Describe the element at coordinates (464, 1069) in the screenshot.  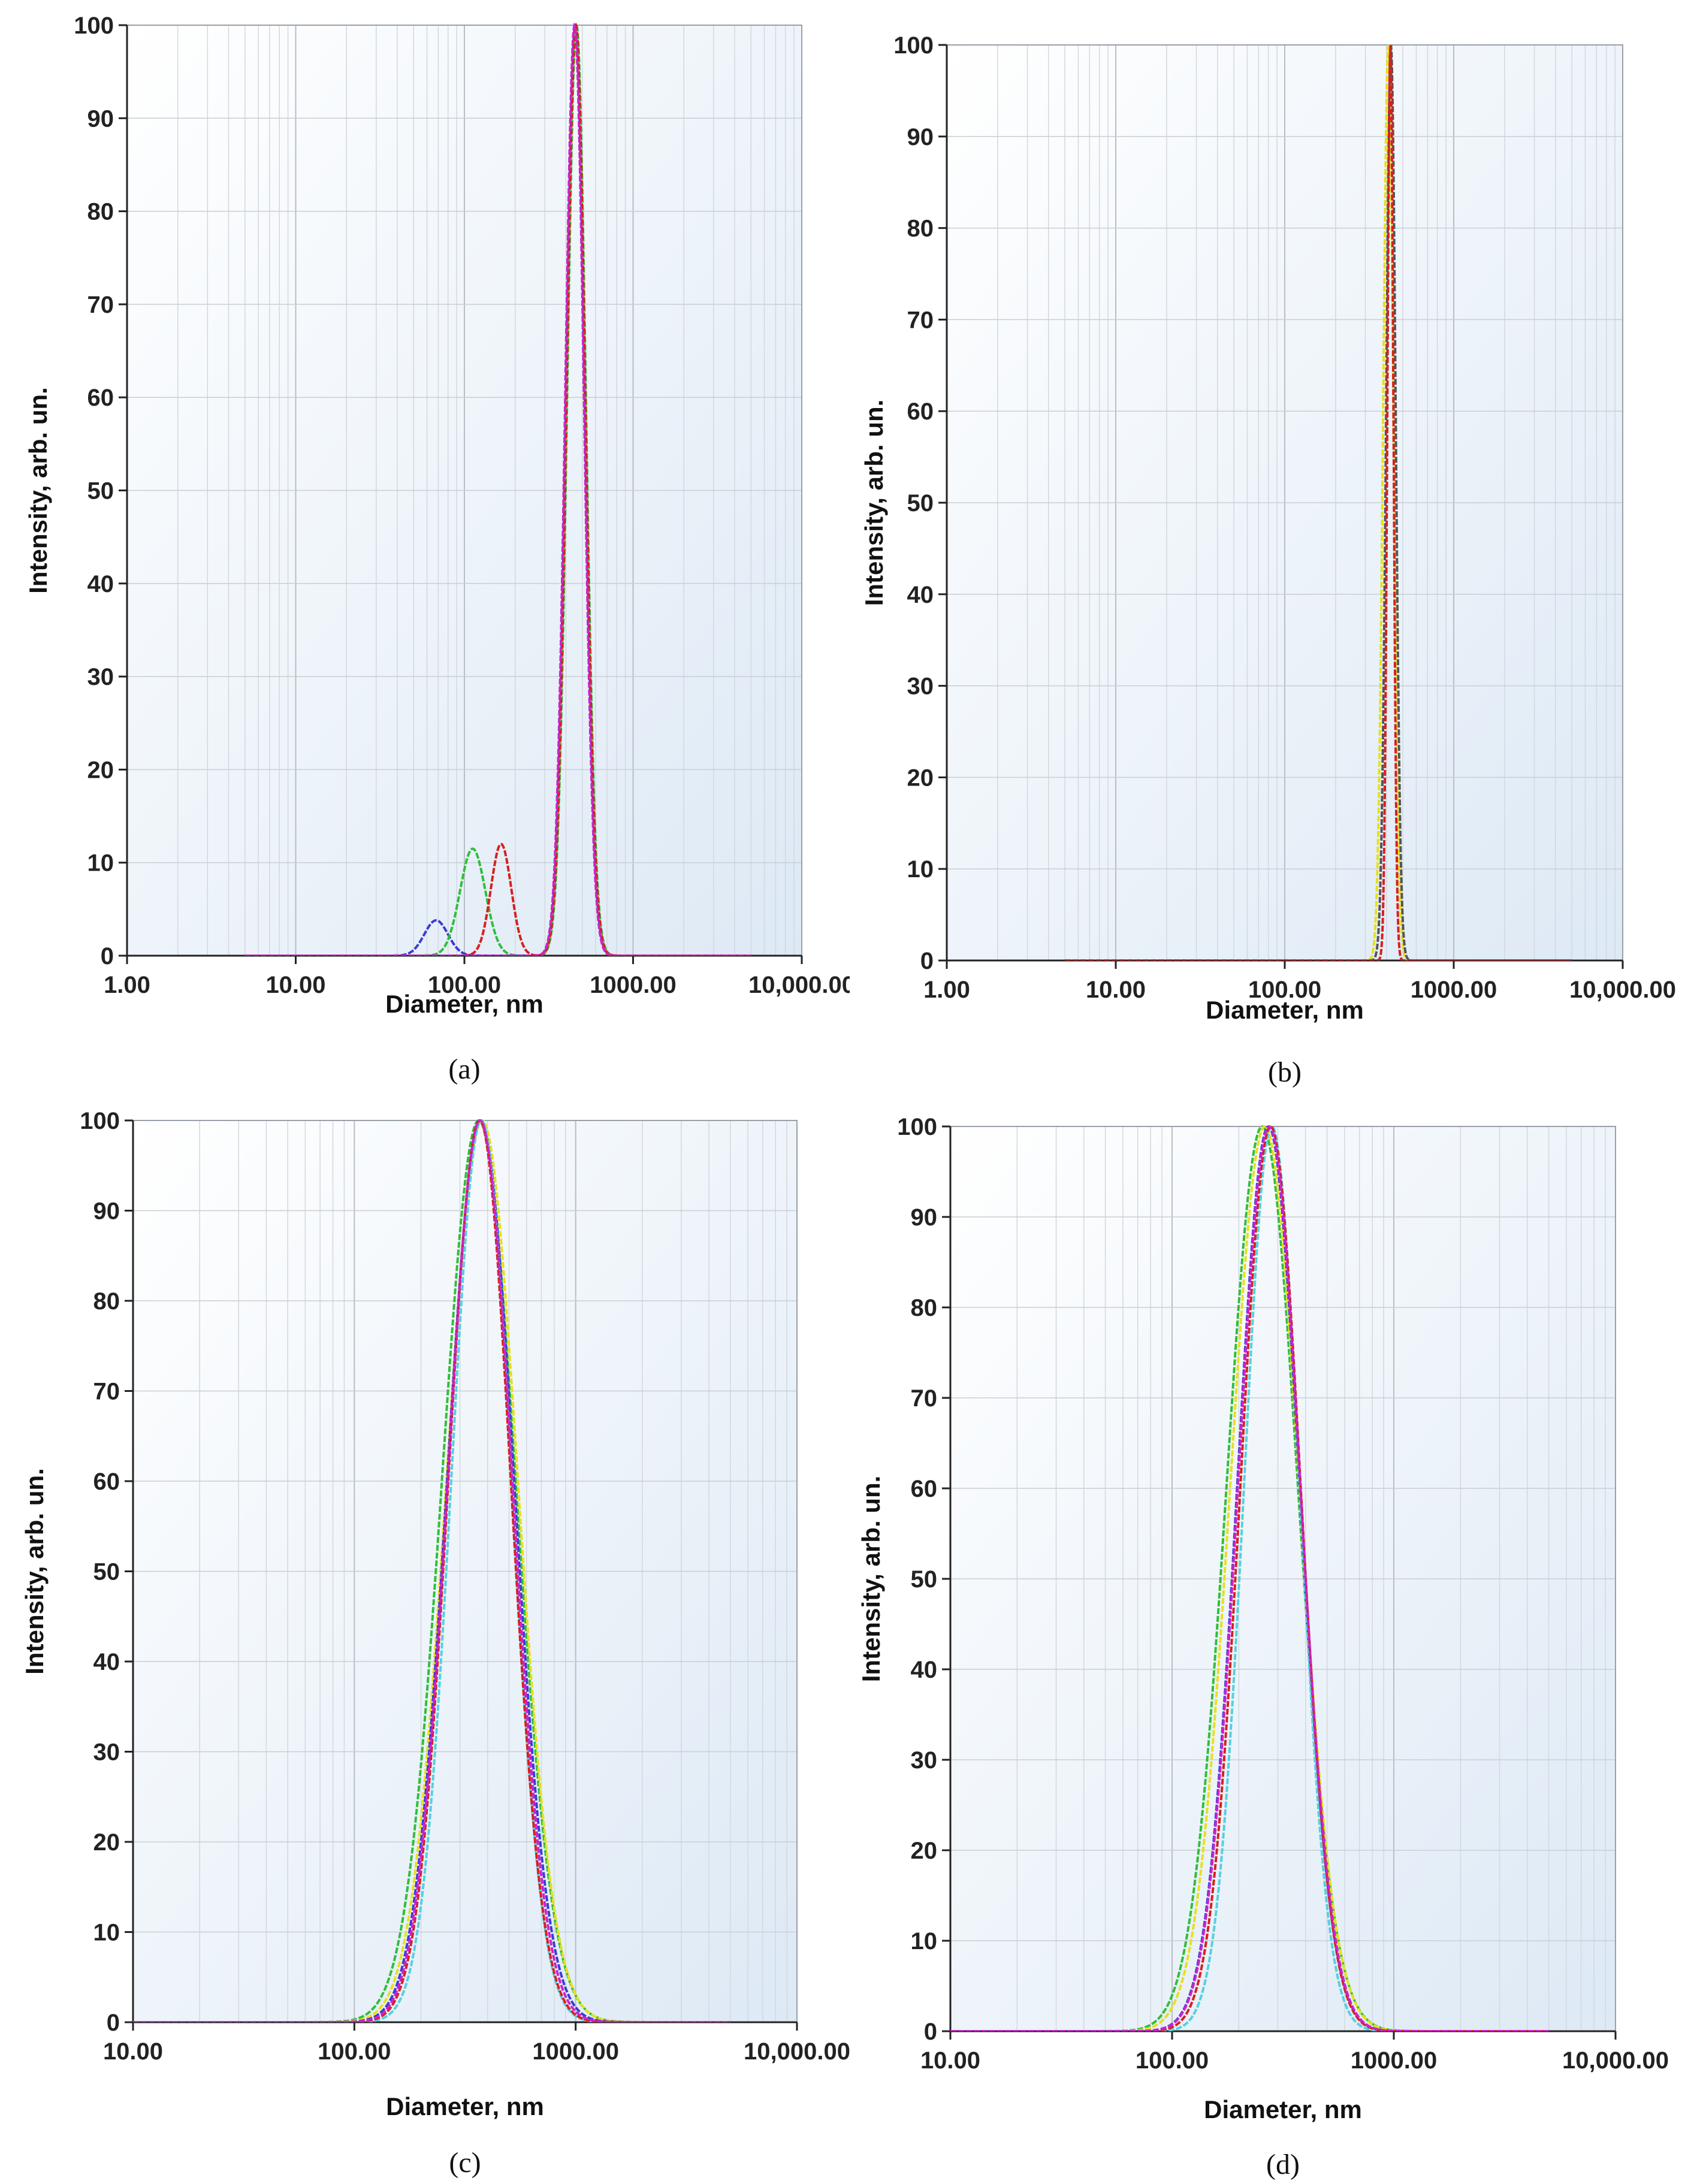
I see `panel-label: (a)` at that location.